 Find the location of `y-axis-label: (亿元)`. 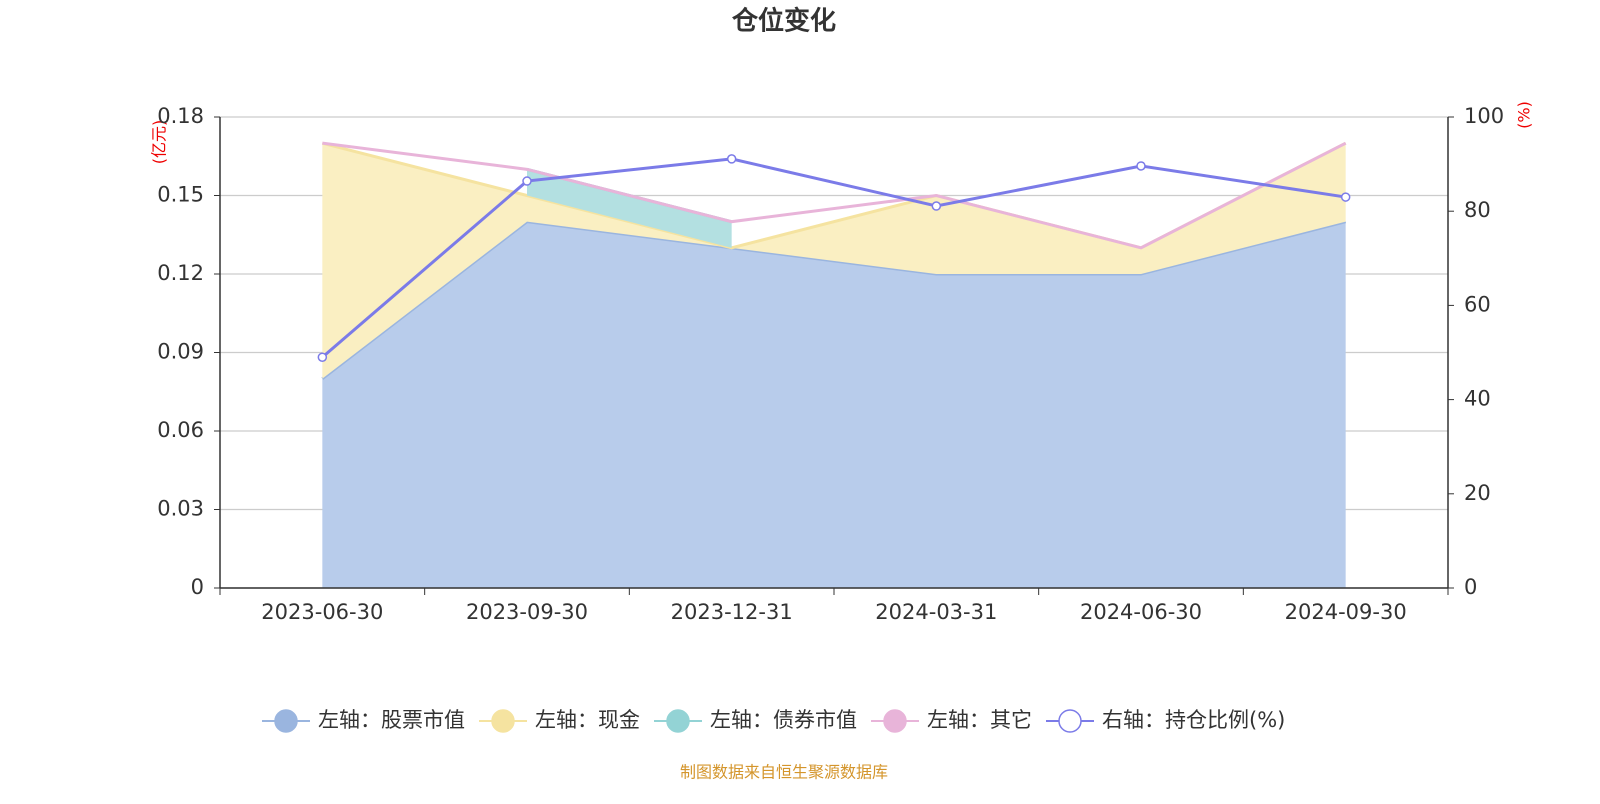

y-axis-label: (亿元) is located at coordinates (159, 142).